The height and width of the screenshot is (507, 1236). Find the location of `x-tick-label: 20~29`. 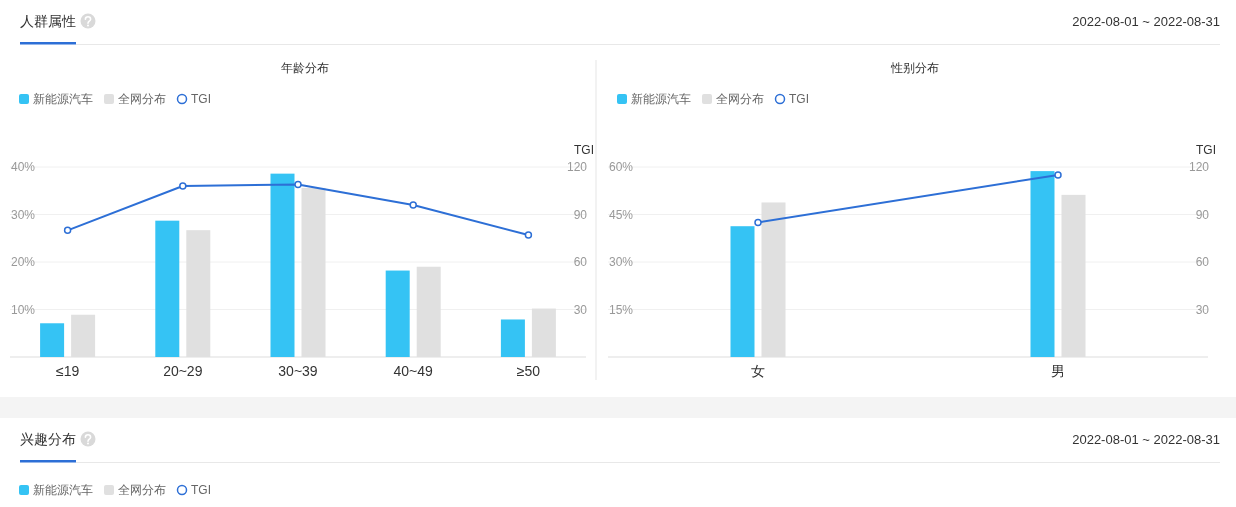

x-tick-label: 20~29 is located at coordinates (183, 371).